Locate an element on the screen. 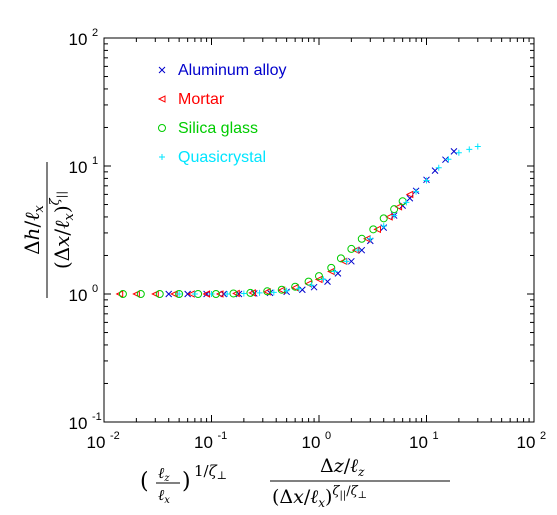 This screenshot has height=515, width=557. x-tick-label-exponent: 0 is located at coordinates (328, 436).